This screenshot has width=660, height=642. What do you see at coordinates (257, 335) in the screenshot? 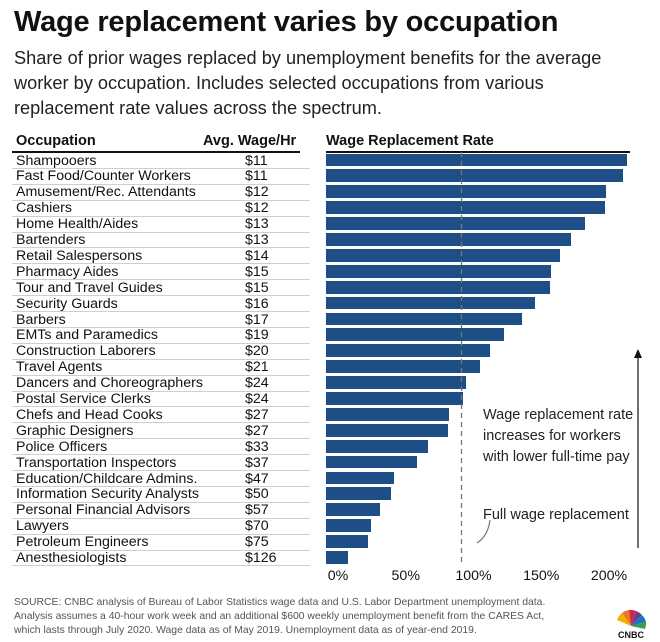
I see `avg-wage-value: $19` at bounding box center [257, 335].